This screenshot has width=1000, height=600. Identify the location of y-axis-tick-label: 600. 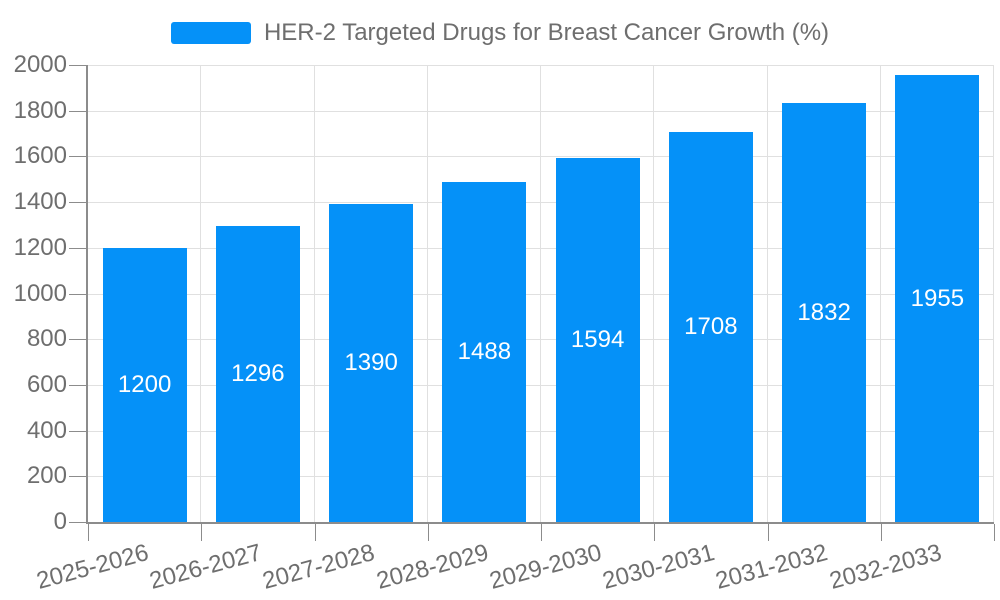
(46, 384).